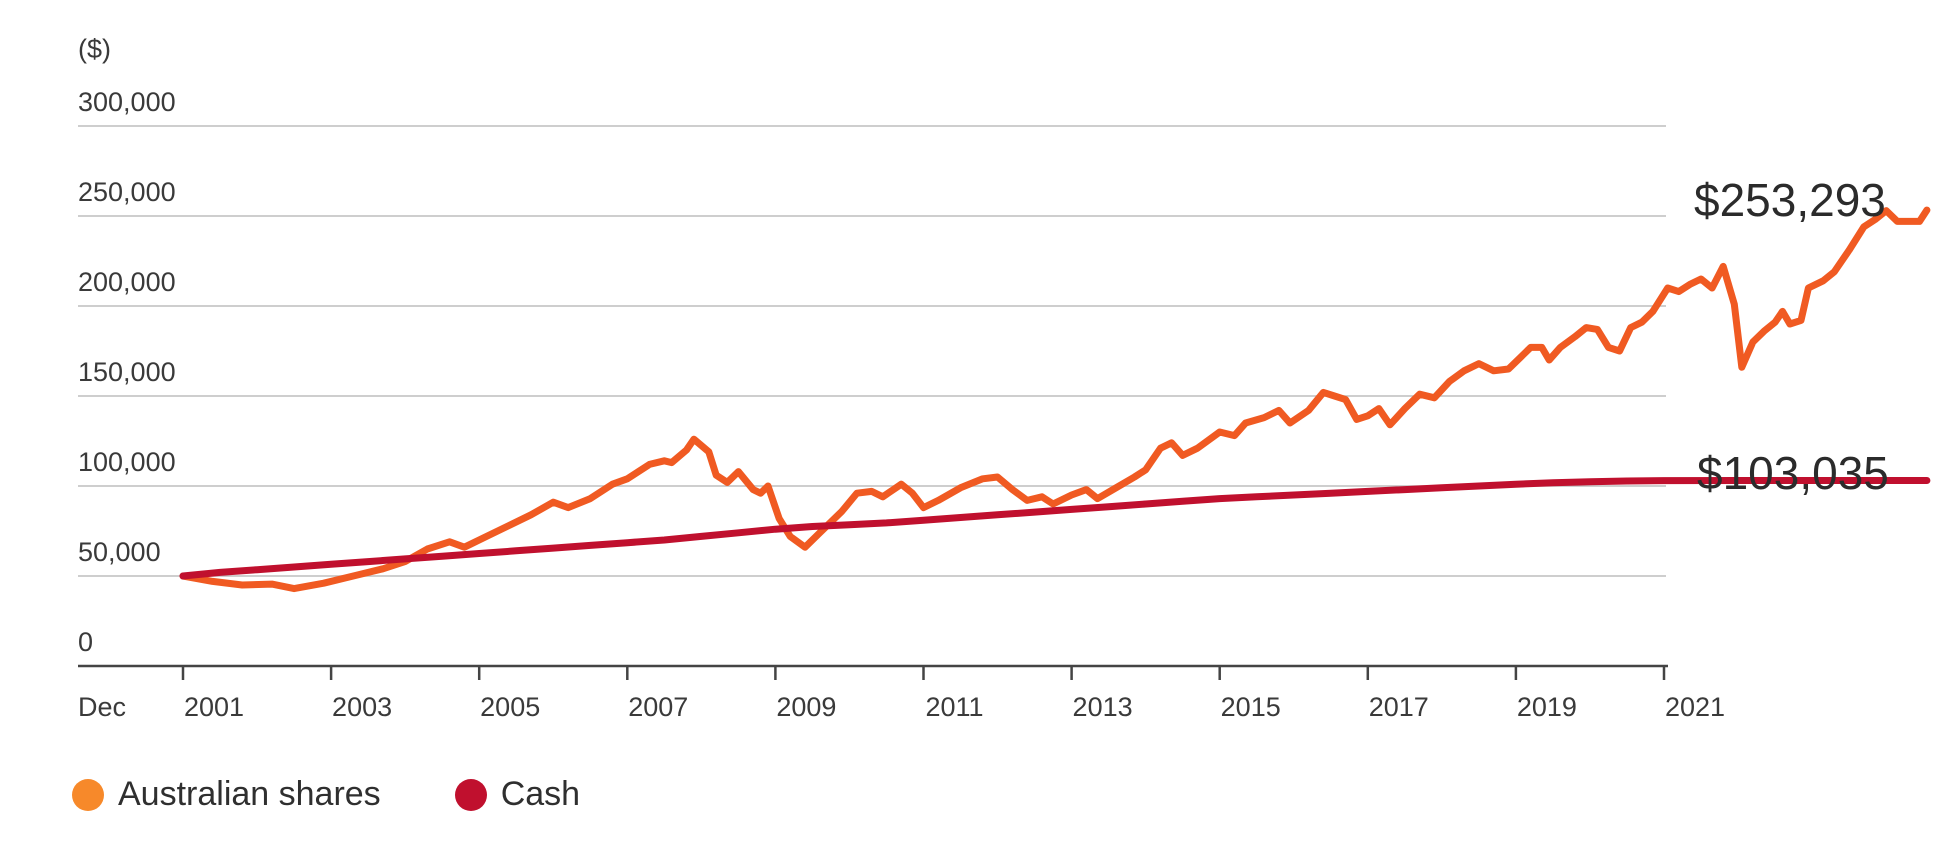 This screenshot has width=1960, height=857. I want to click on y-tick-label: 50,000, so click(119, 552).